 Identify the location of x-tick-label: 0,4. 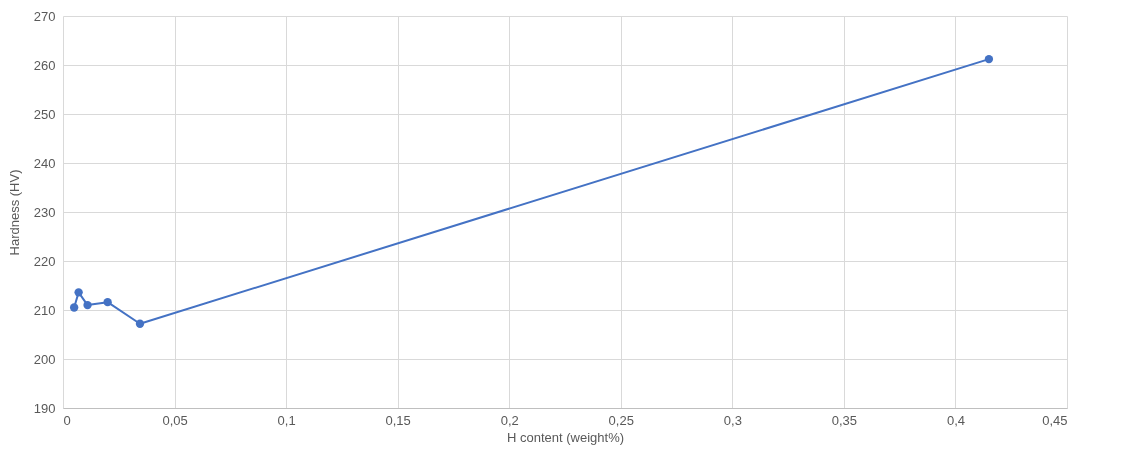
(955, 420).